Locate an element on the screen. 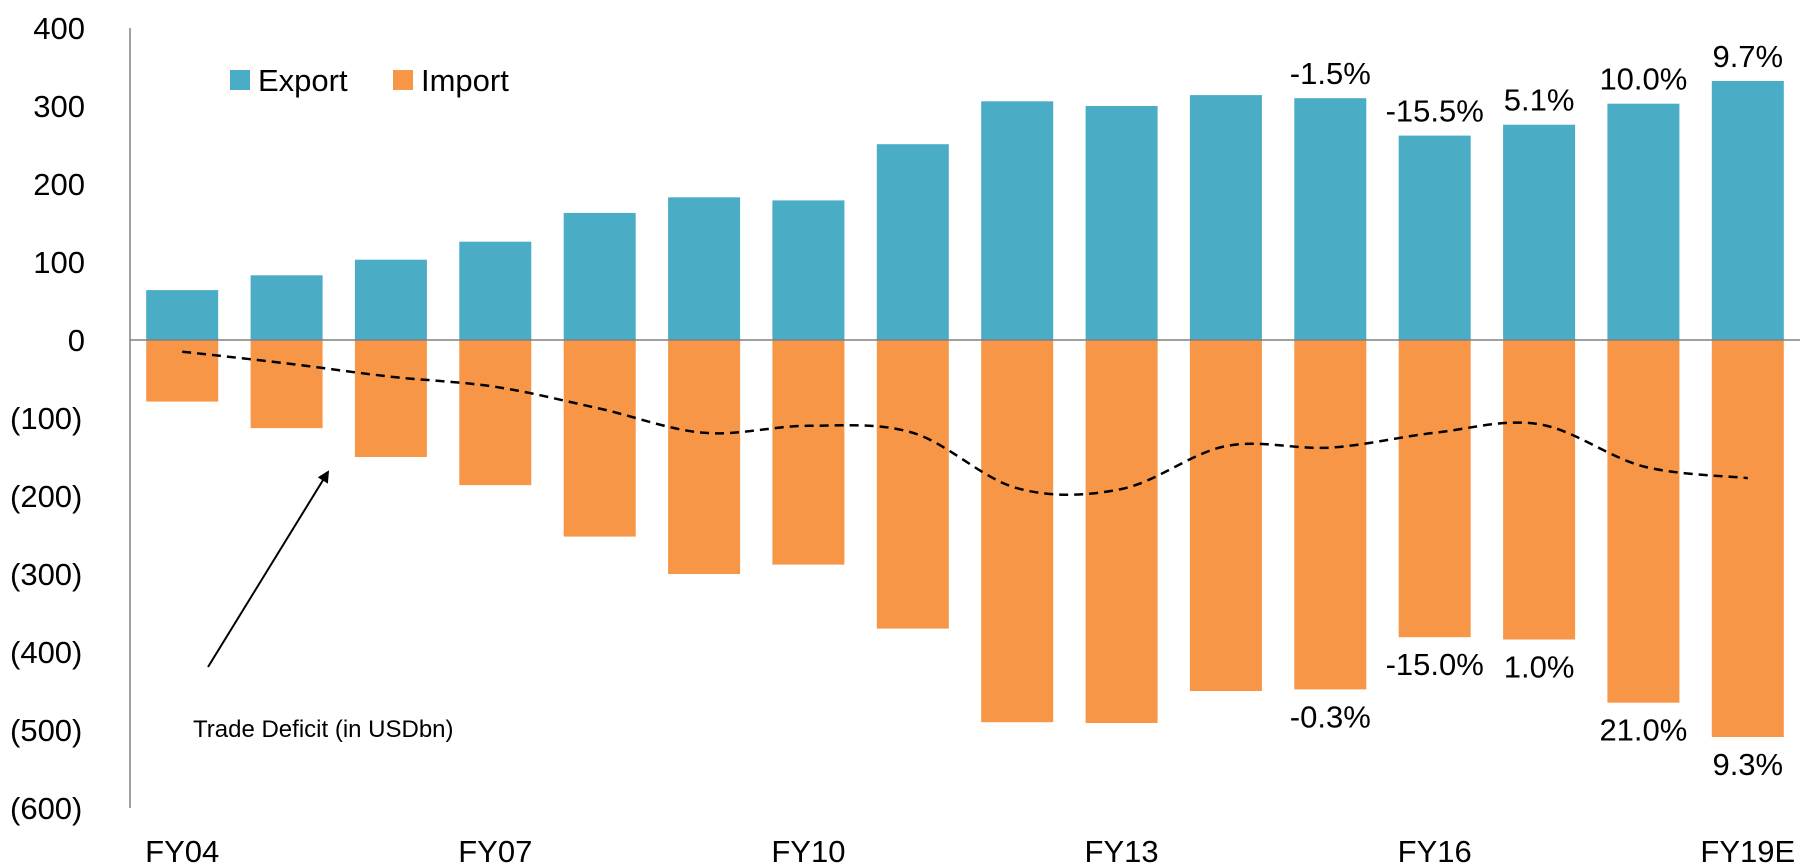 The image size is (1812, 868). import-bar-fy12 is located at coordinates (1017, 531).